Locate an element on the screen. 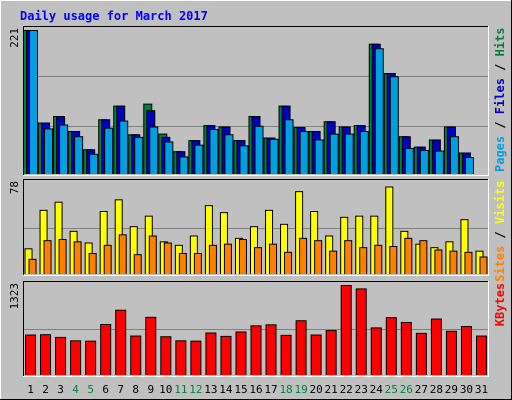  x-tick-label-day-31: 31 is located at coordinates (481, 389).